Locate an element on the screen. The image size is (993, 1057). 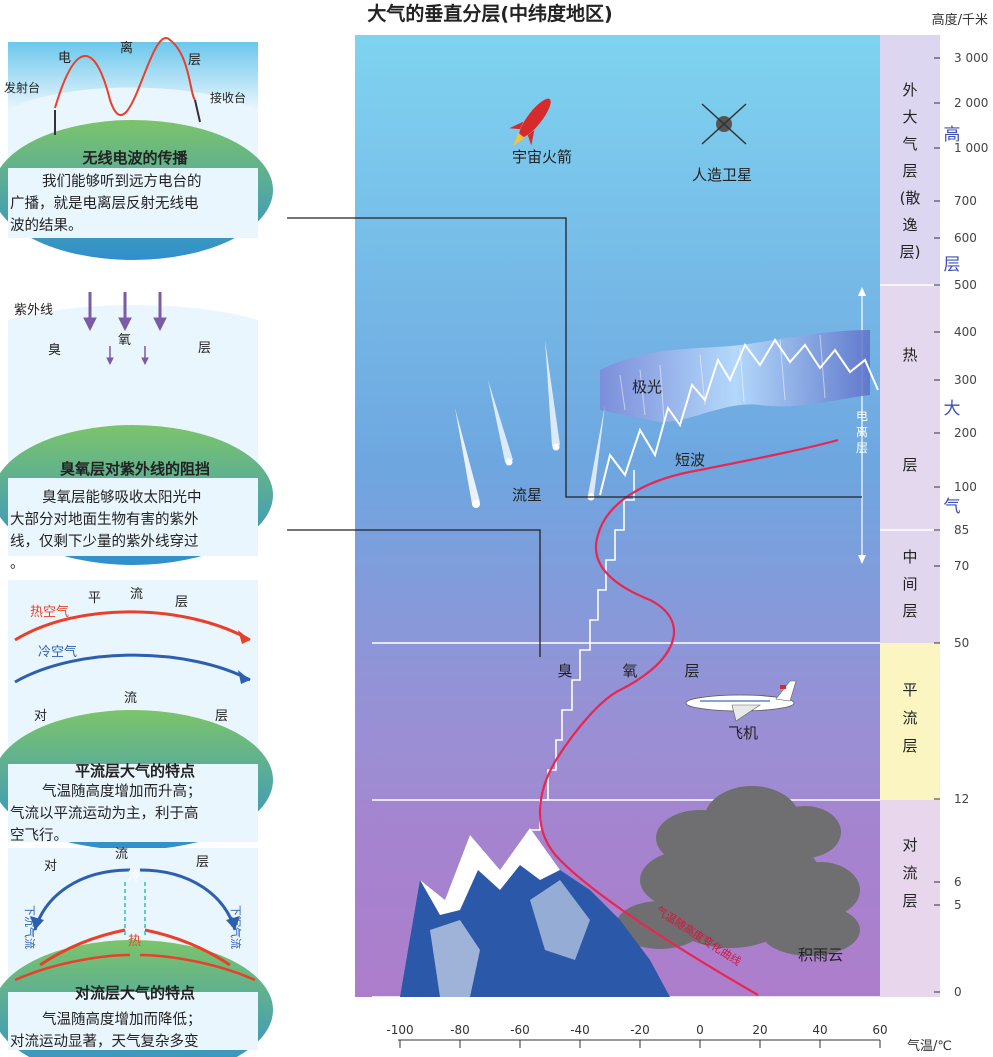
panel-strato-label-2: 流 is located at coordinates (136, 594).